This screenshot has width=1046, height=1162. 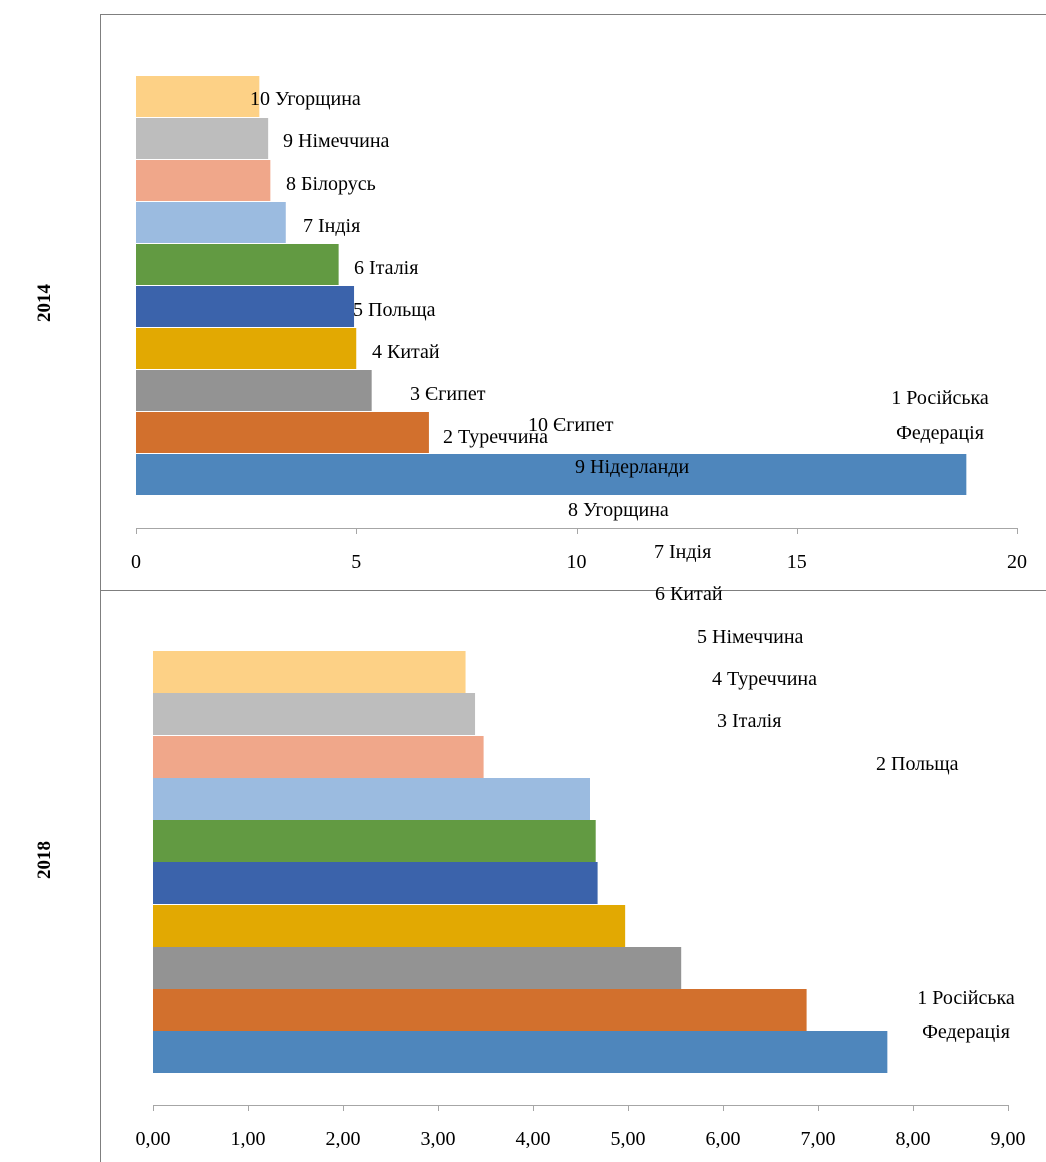 I want to click on bar-label-2014-5: 5 Польща, so click(x=394, y=310).